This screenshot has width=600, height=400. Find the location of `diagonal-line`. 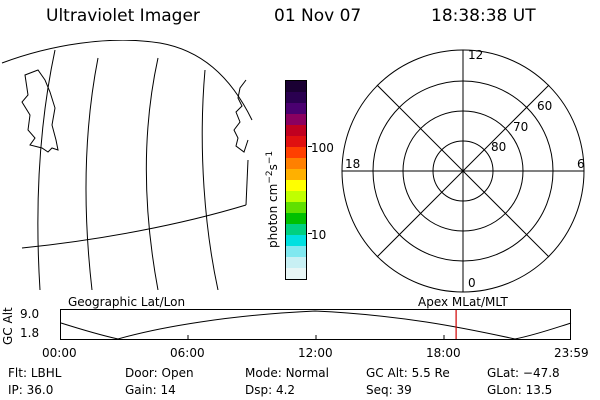

diagonal-line is located at coordinates (463, 171).